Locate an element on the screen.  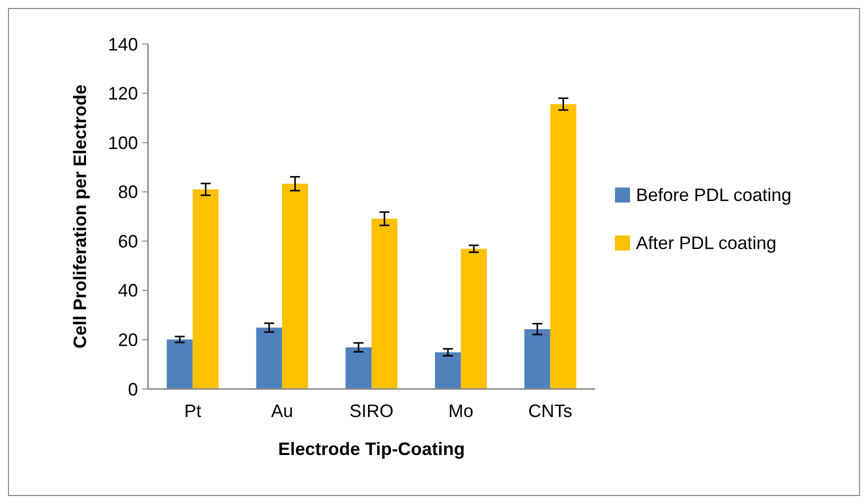
y-tick-label: 80 is located at coordinates (128, 192).